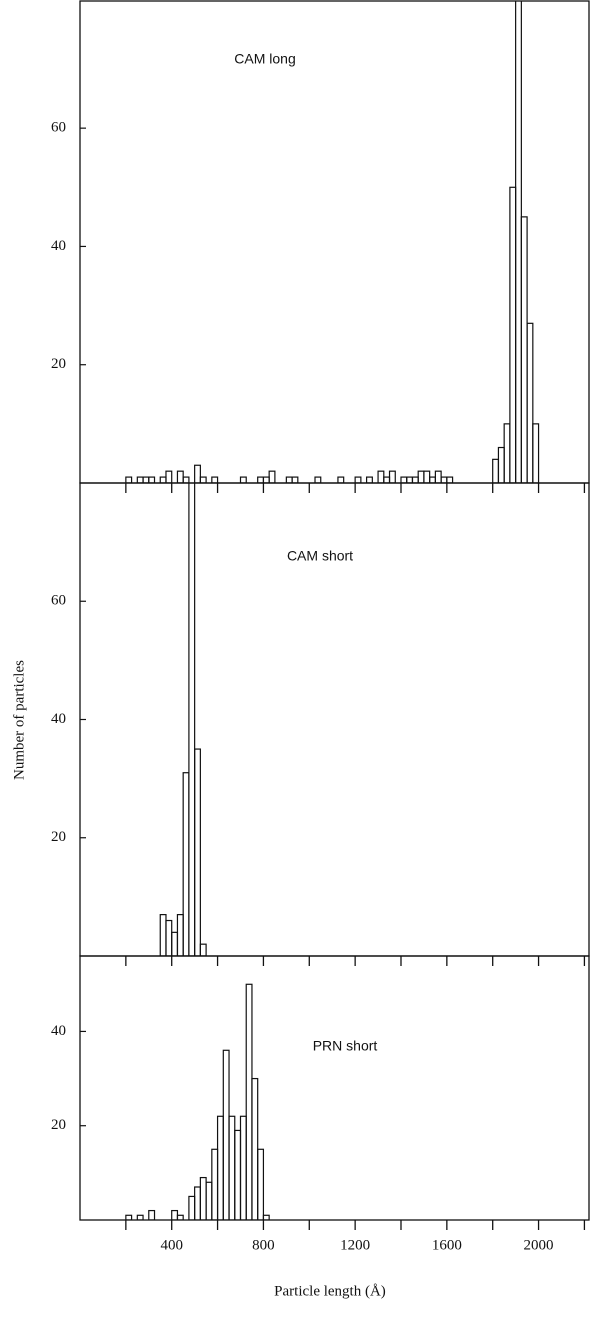  I want to click on x-tick-label: 2000, so click(539, 1245).